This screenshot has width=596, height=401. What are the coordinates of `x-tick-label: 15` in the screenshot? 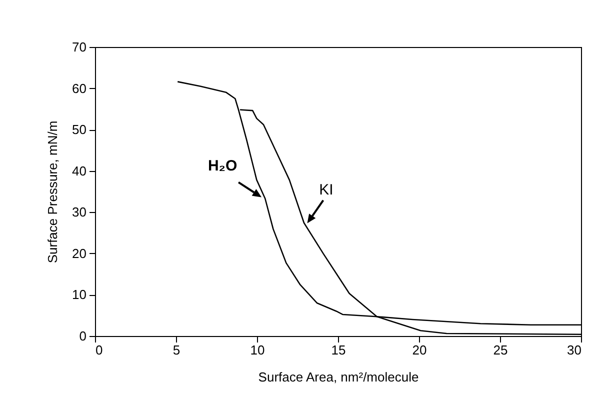 It's located at (338, 350).